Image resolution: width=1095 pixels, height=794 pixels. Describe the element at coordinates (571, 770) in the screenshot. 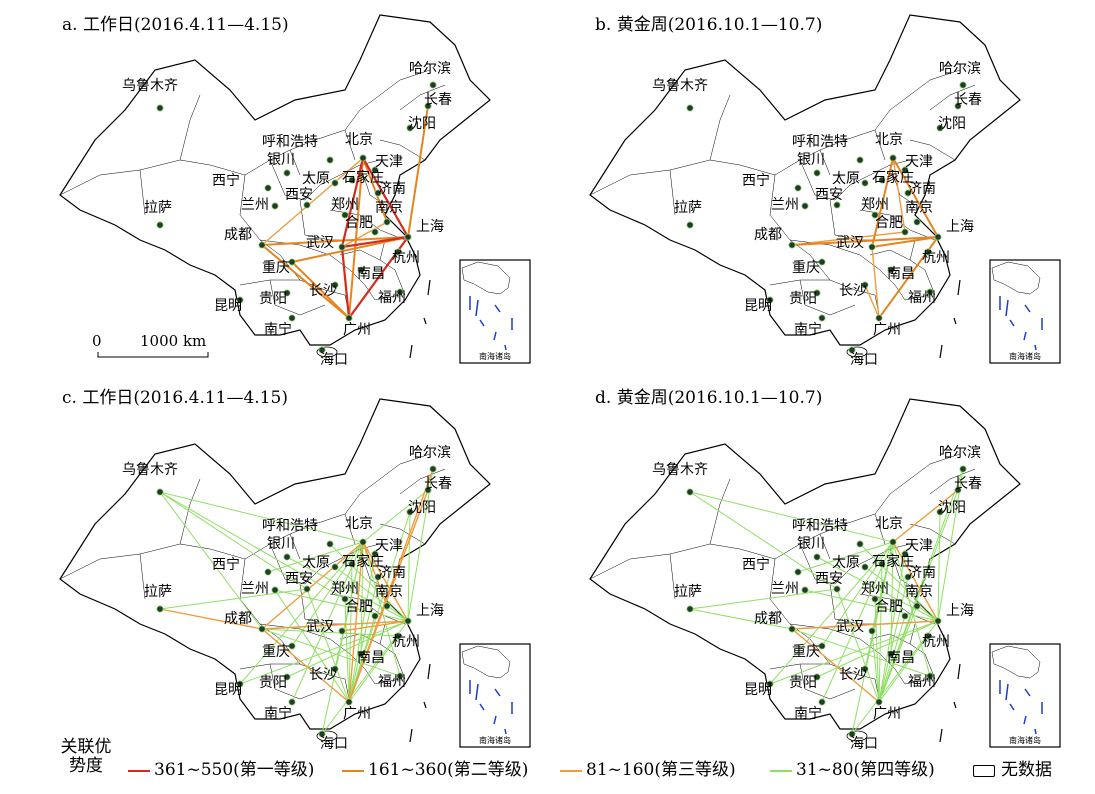

I see `legend-swatch-light-orange` at that location.